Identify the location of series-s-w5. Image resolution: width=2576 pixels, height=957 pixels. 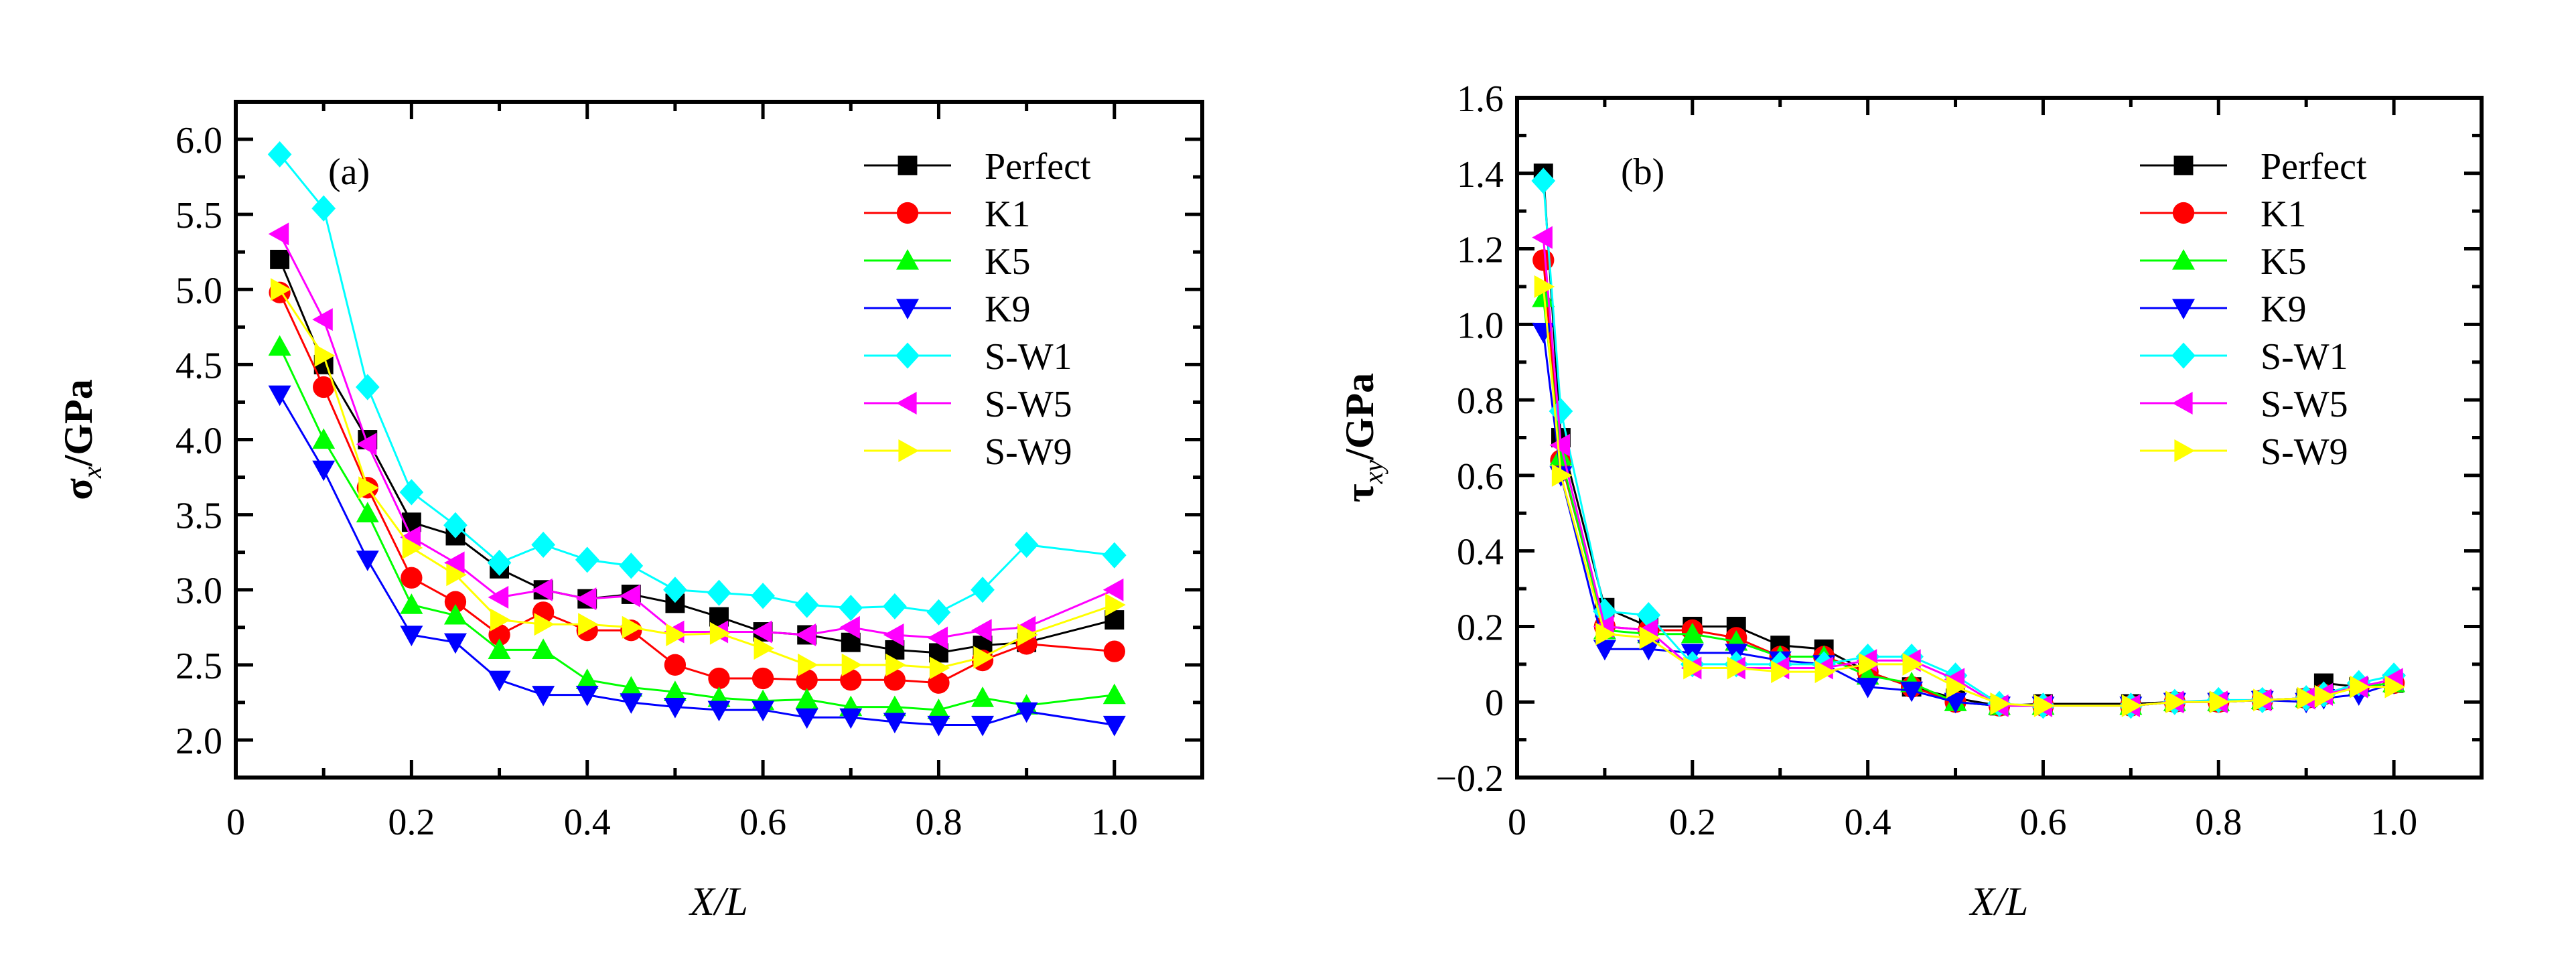
(696, 436).